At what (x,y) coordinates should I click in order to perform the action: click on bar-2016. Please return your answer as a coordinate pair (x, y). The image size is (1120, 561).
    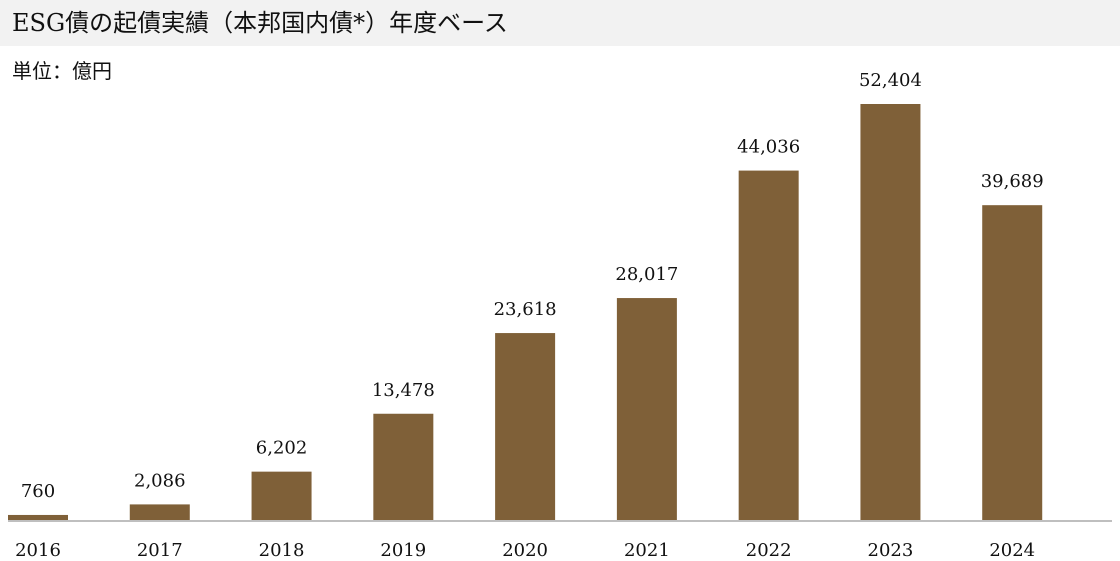
    Looking at the image, I should click on (38, 517).